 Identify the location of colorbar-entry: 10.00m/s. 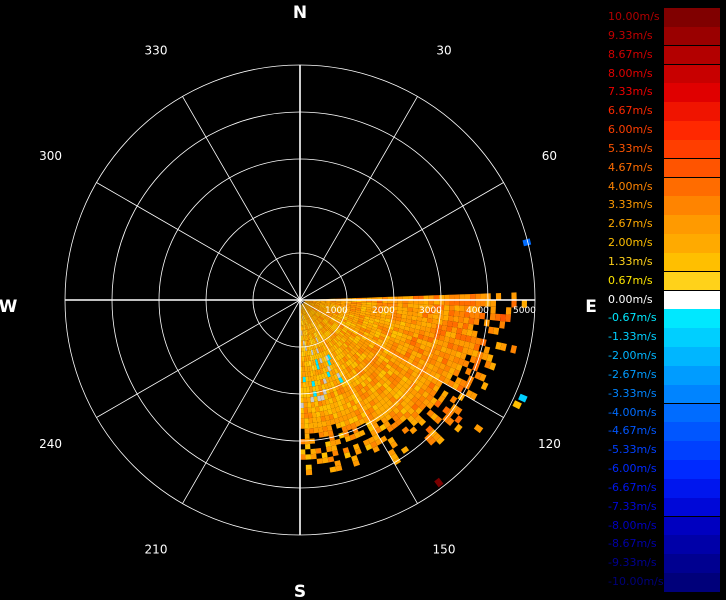
(663, 17).